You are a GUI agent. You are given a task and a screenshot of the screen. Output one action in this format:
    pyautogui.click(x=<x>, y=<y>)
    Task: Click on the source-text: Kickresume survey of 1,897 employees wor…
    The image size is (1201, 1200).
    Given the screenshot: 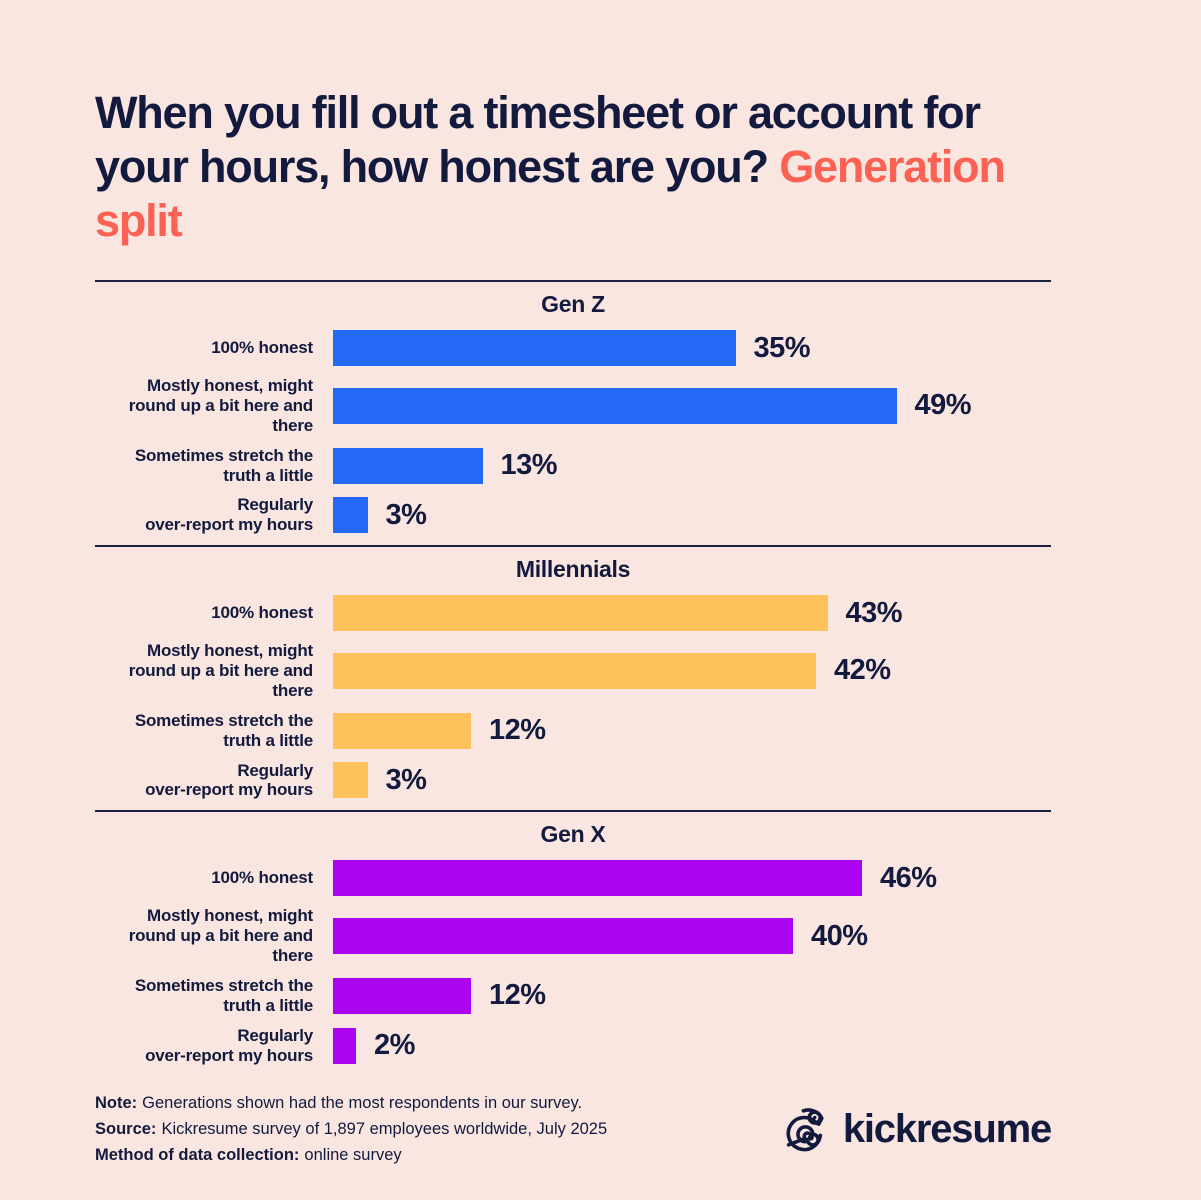 What is the action you would take?
    pyautogui.click(x=384, y=1128)
    